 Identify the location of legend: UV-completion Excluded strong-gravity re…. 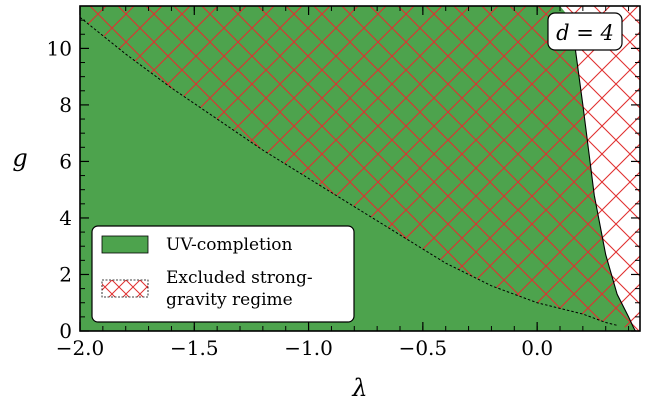
(223, 274).